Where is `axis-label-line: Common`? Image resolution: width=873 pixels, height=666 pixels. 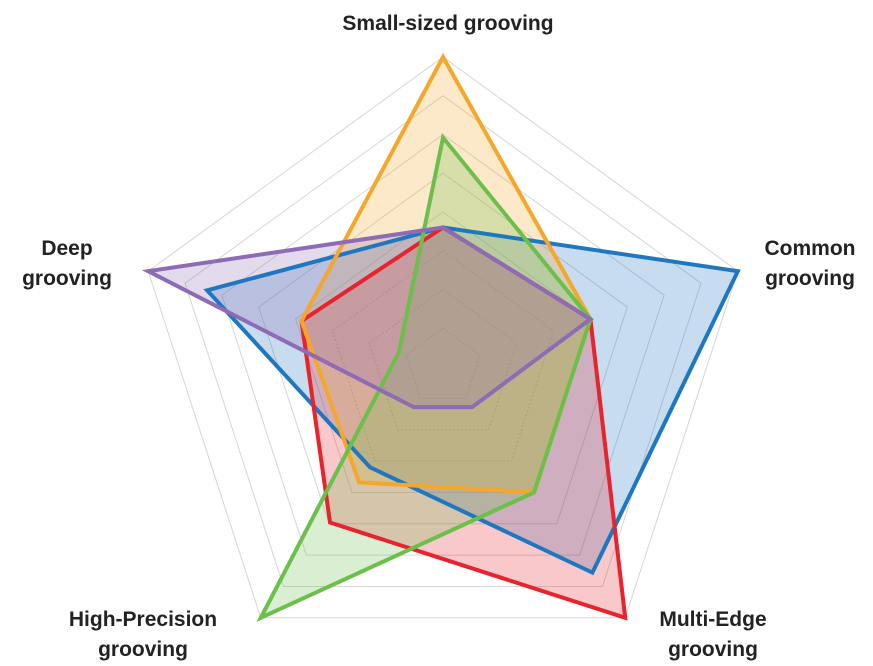
axis-label-line: Common is located at coordinates (810, 248).